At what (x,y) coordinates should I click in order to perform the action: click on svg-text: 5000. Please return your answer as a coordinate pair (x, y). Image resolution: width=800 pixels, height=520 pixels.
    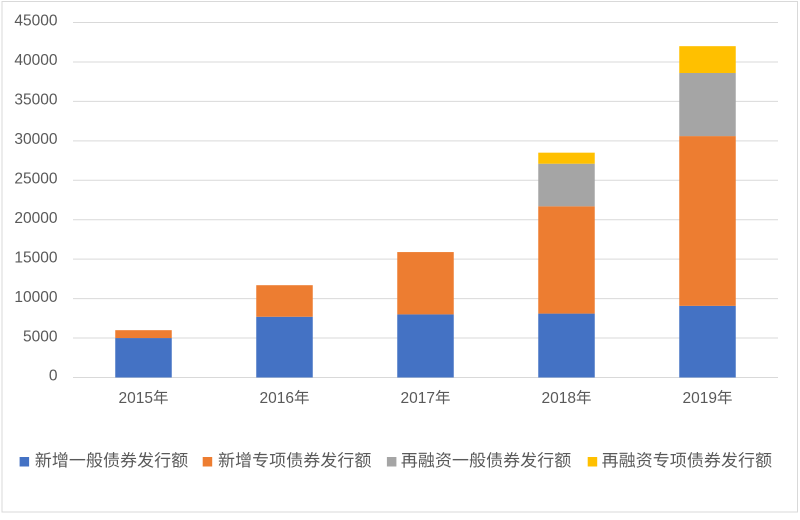
    Looking at the image, I should click on (40, 336).